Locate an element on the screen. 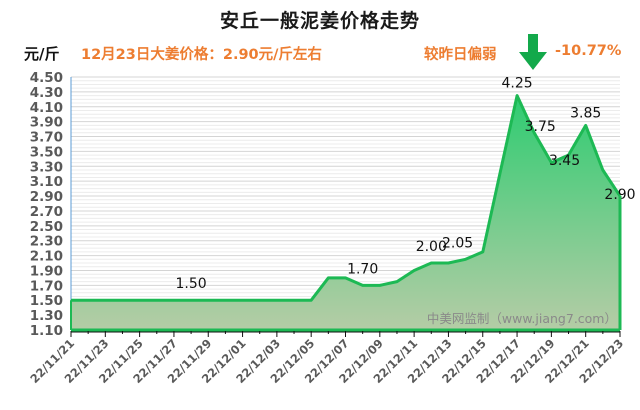 The image size is (640, 410). y-tick-label: 2.90 is located at coordinates (46, 197).